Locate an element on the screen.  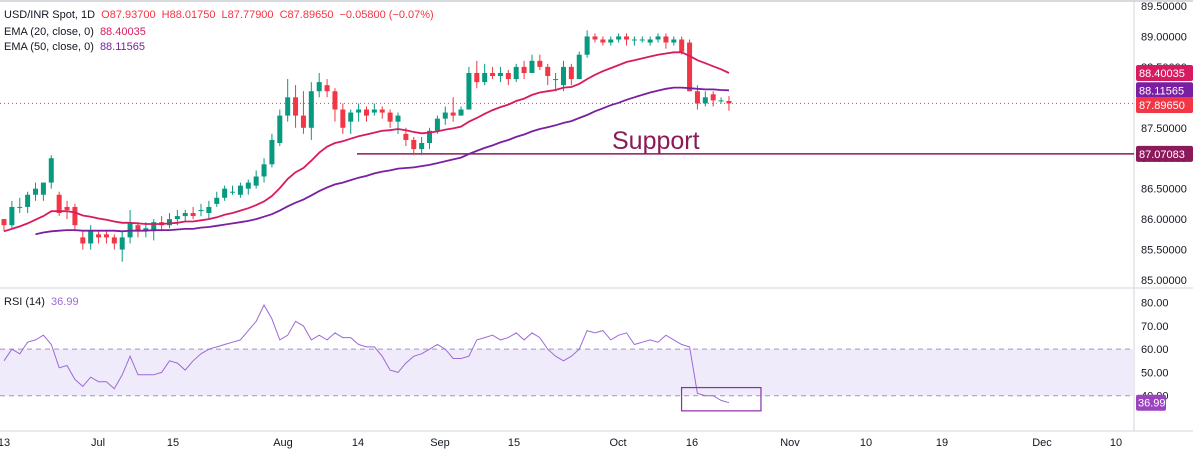
rsi-legend: RSI (14) 36.99 is located at coordinates (43, 302).